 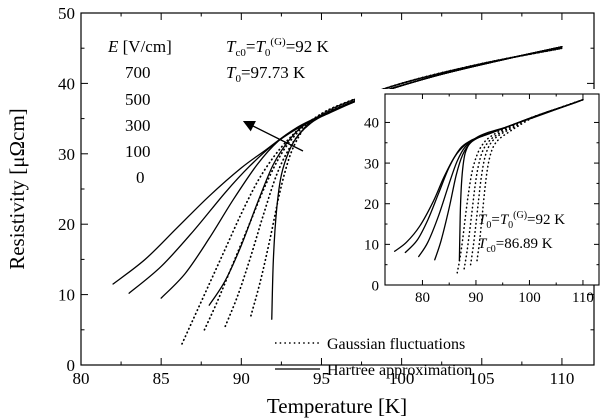 I want to click on main-x-tick-label: 100, so click(x=402, y=378).